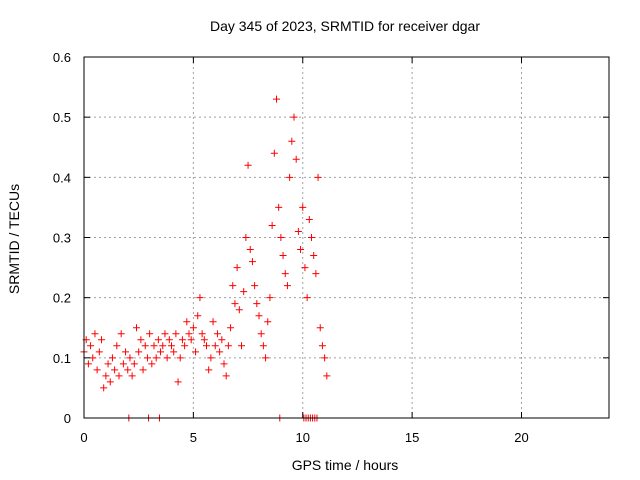  What do you see at coordinates (62, 177) in the screenshot?
I see `y-tick-label: 0.4` at bounding box center [62, 177].